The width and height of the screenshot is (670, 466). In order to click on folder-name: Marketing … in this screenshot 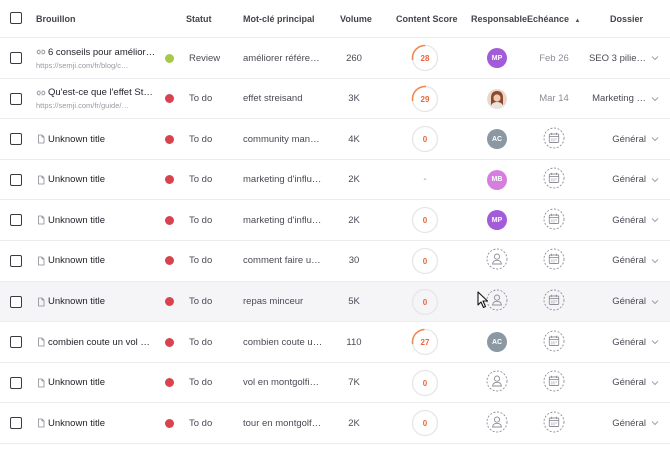, I will do `click(619, 99)`.